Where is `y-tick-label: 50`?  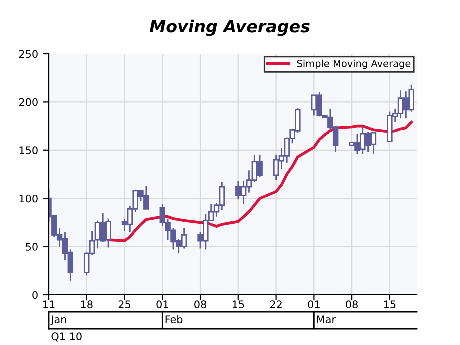
y-tick-label: 50 is located at coordinates (32, 247).